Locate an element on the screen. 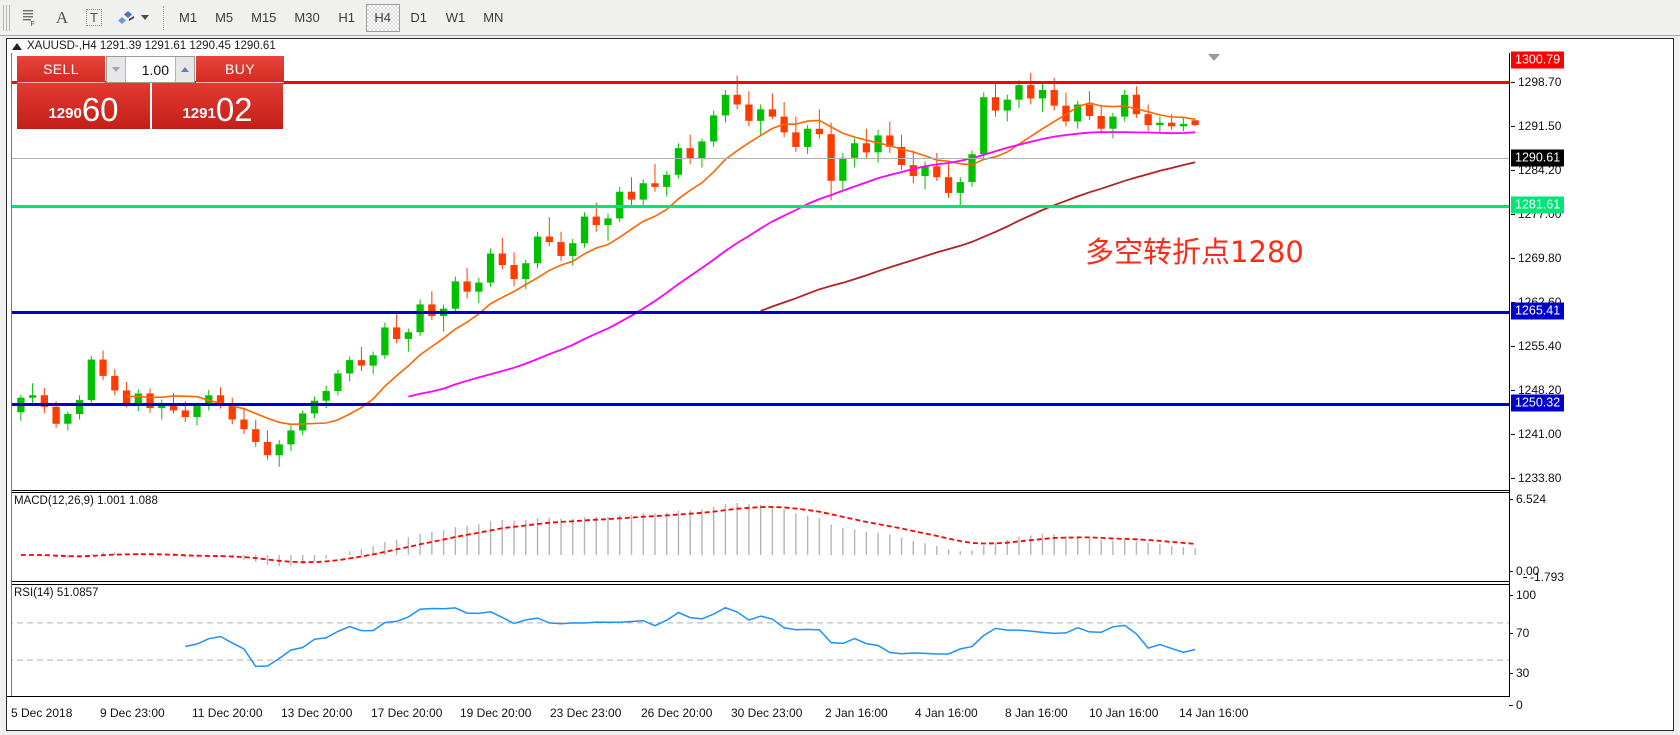 The width and height of the screenshot is (1680, 735). svg-text: F is located at coordinates (33, 24).